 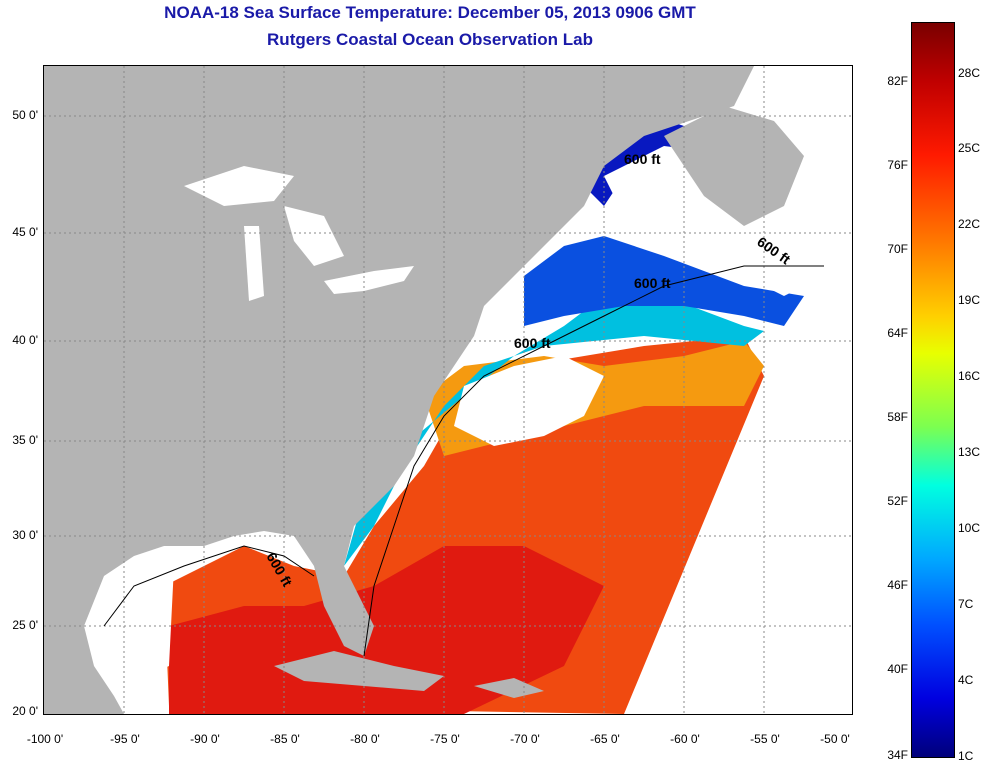 What do you see at coordinates (369, 280) in the screenshot?
I see `lake-erie-ontario` at bounding box center [369, 280].